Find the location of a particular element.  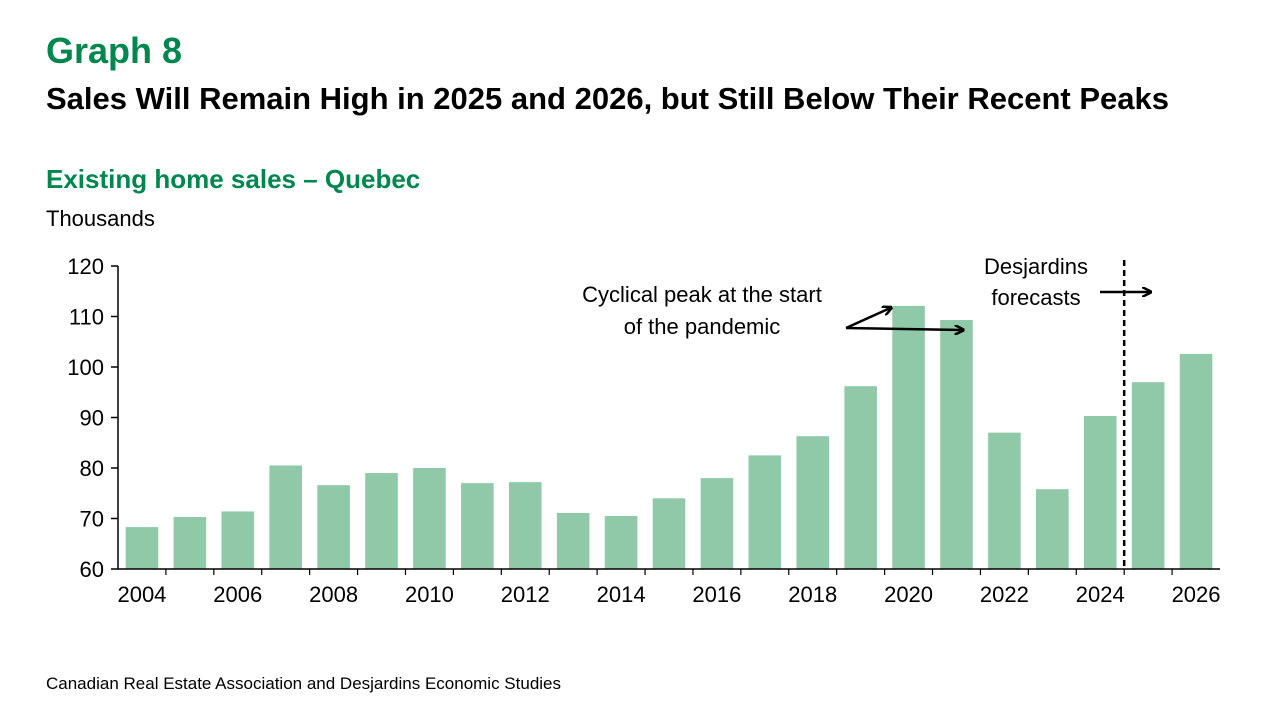

bar-2005 is located at coordinates (190, 542).